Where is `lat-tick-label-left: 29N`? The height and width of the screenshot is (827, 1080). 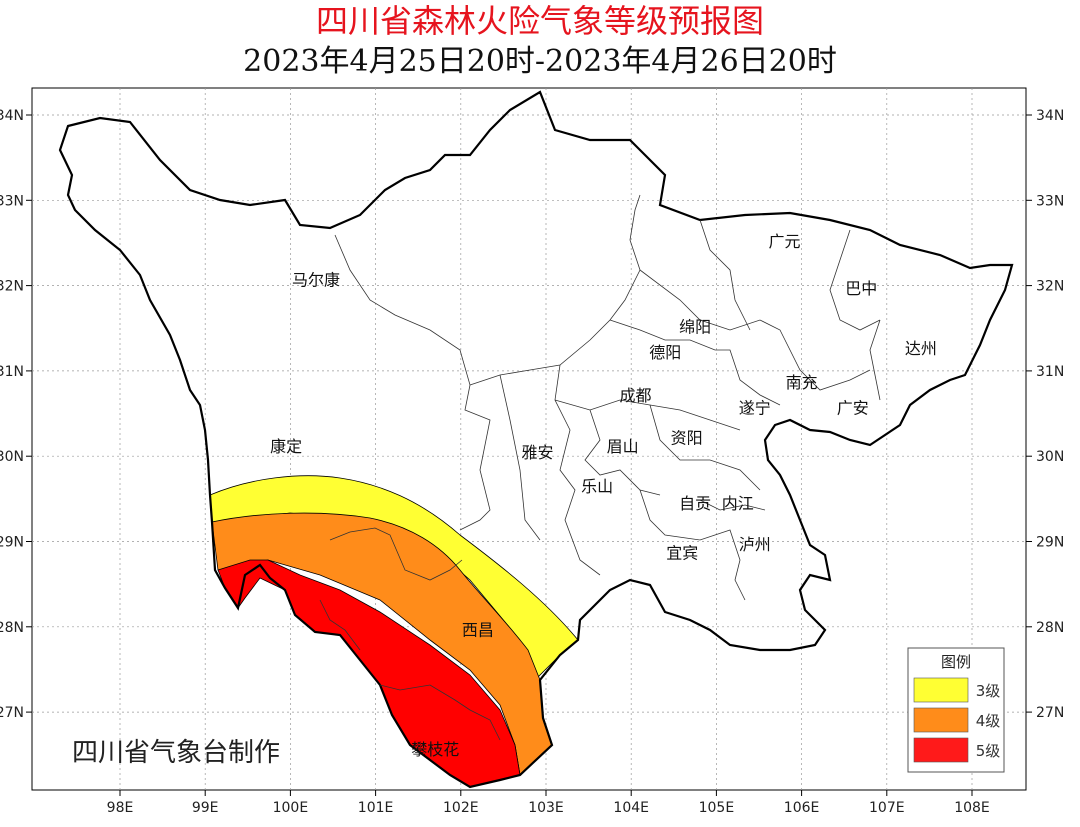
lat-tick-label-left: 29N is located at coordinates (12, 543).